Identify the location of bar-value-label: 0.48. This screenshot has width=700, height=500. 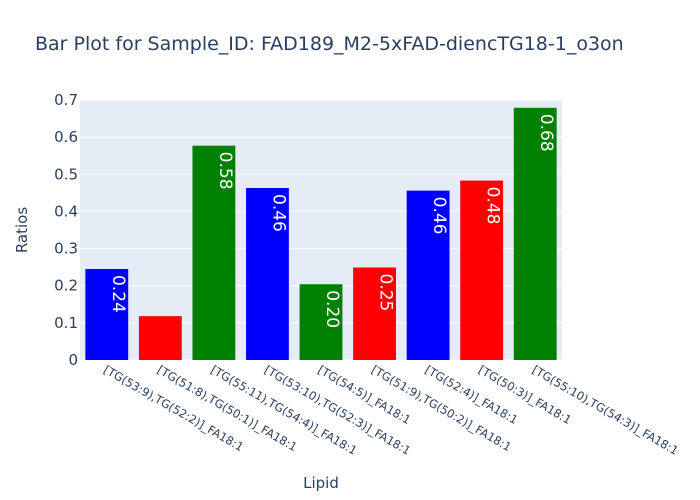
(493, 206).